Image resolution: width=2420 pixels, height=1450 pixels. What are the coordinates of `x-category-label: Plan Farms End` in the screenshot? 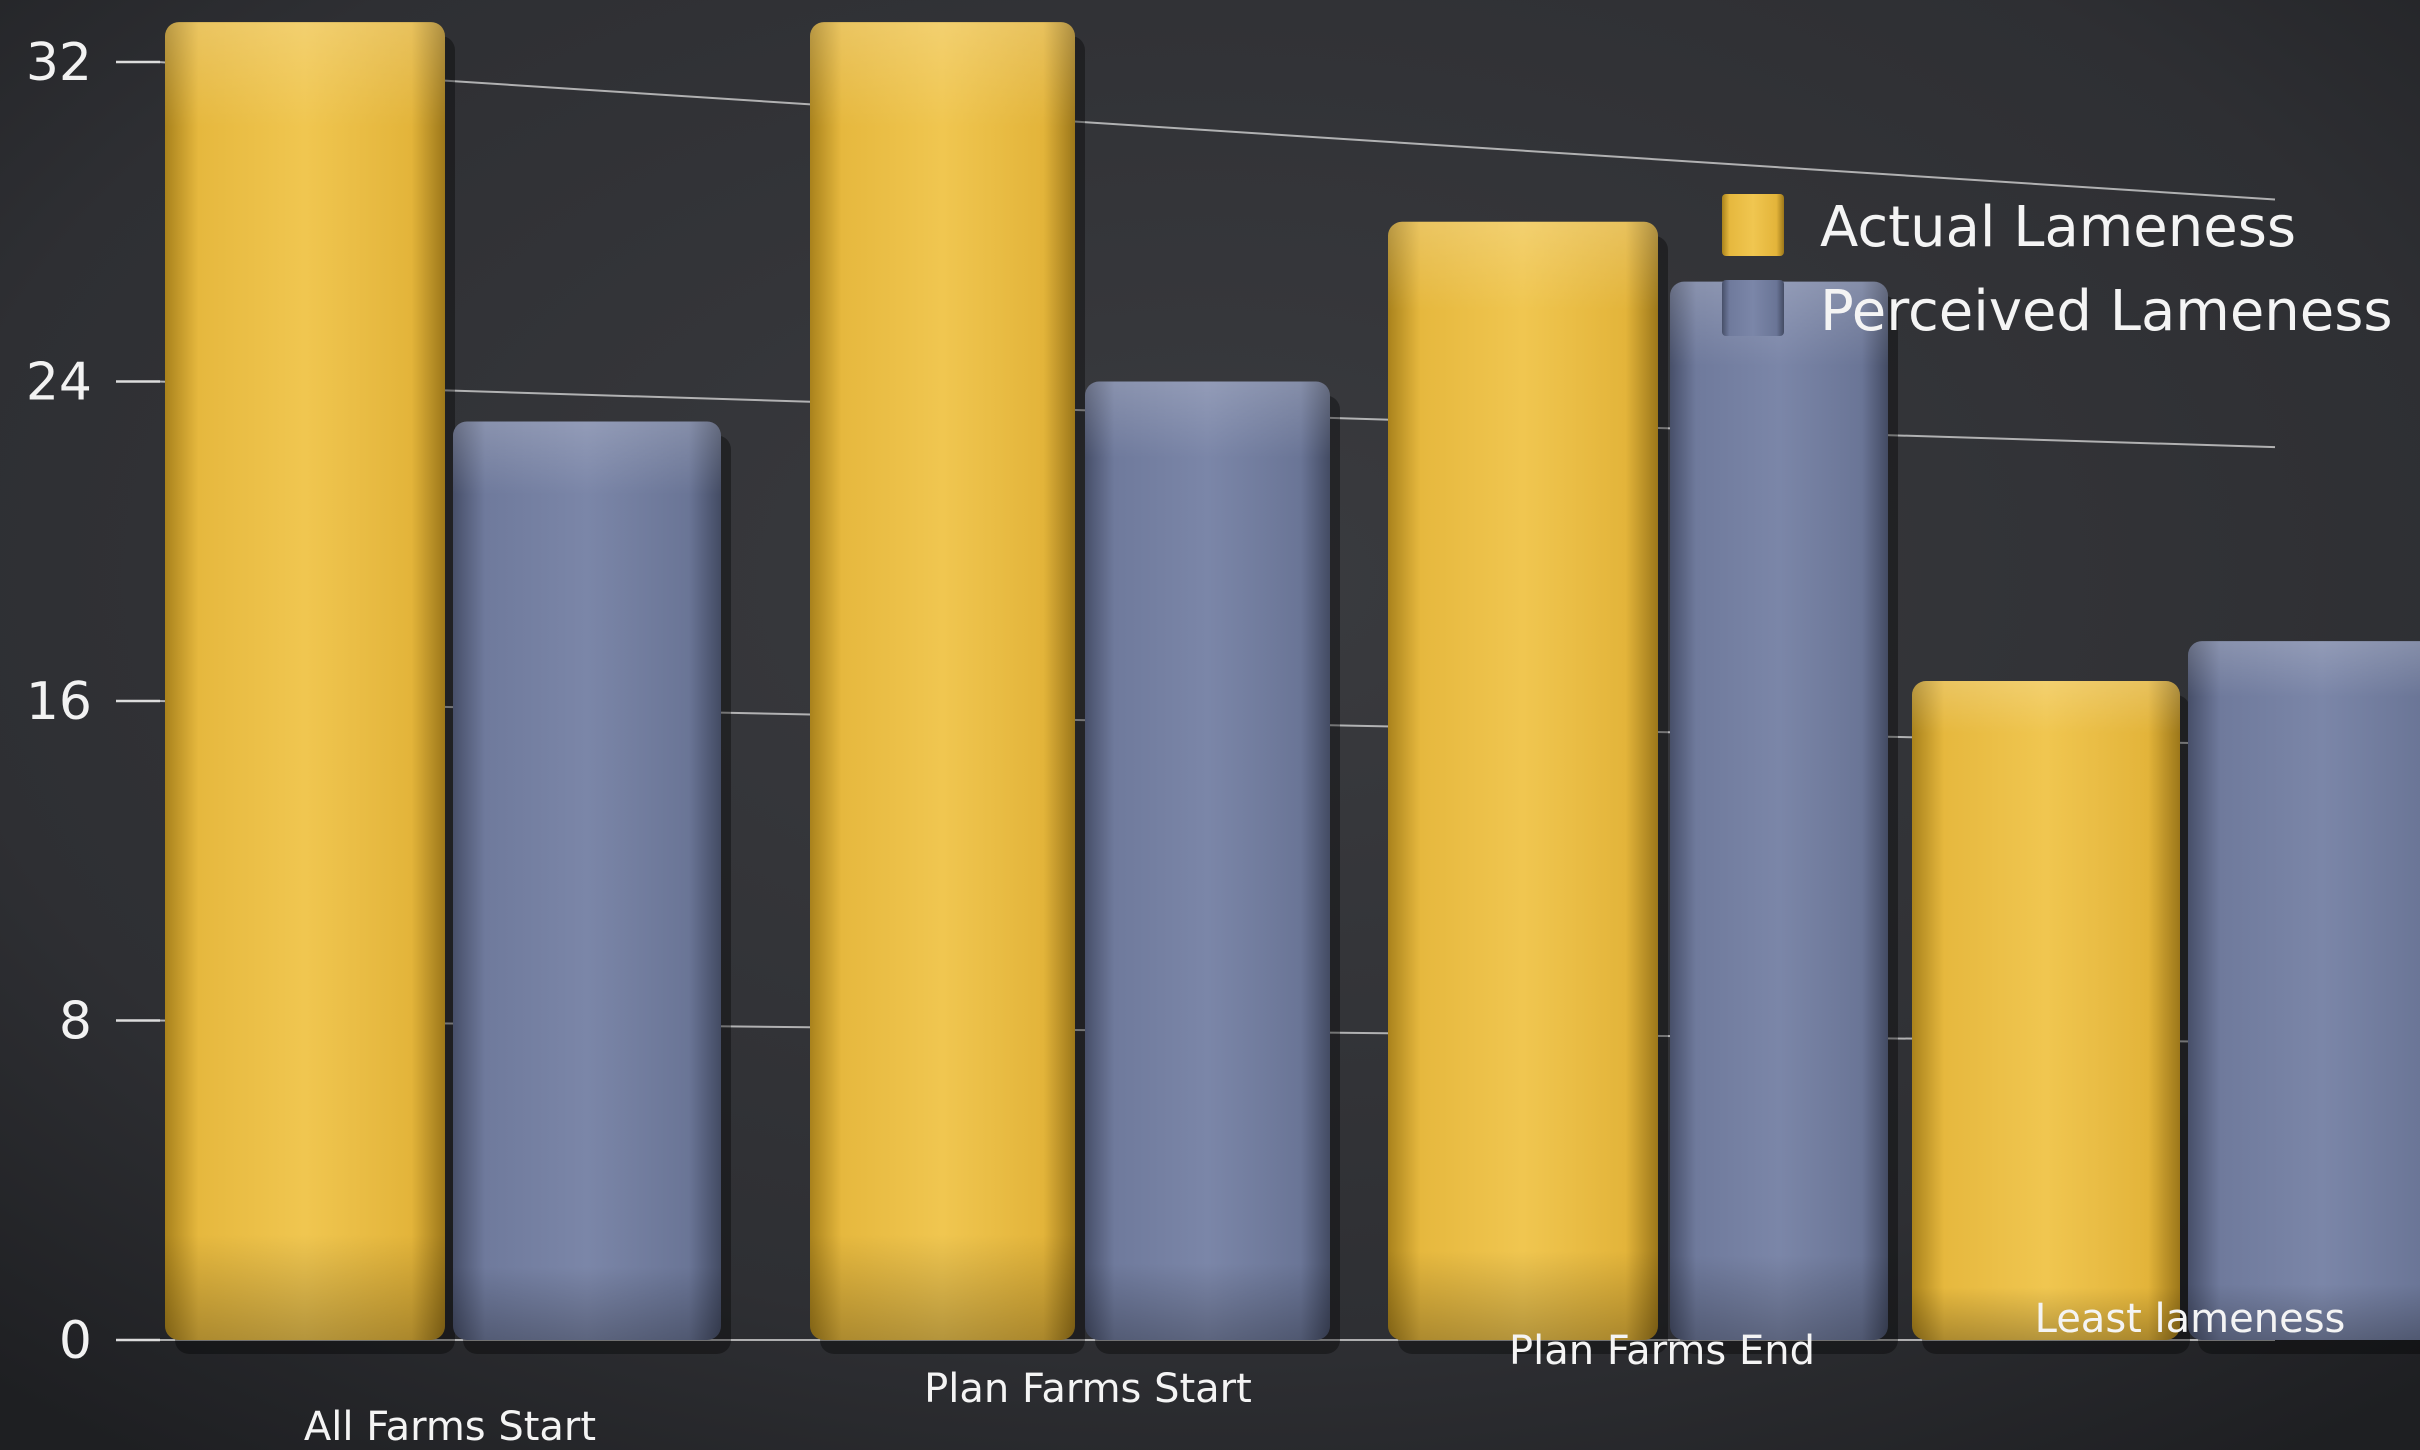 It's located at (1662, 1351).